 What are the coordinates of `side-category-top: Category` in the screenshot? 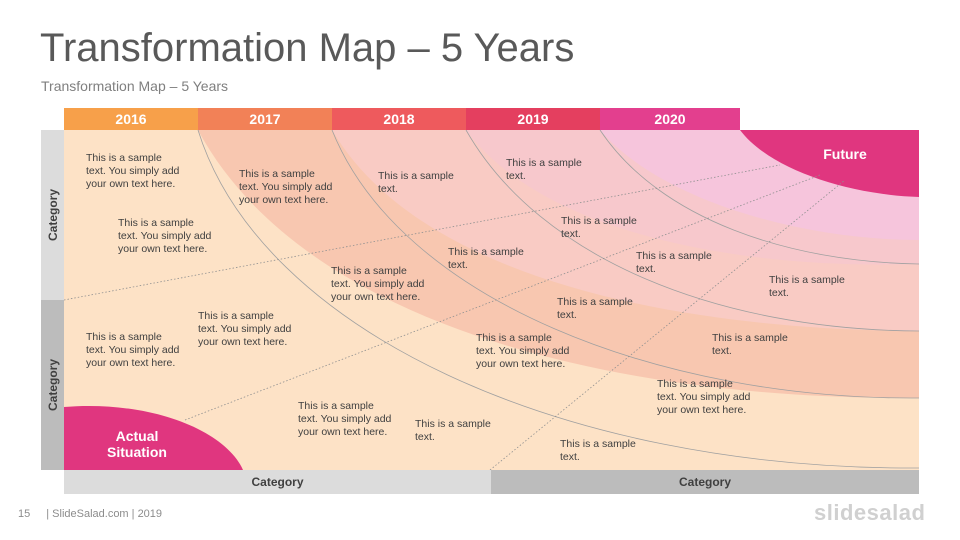 It's located at (52, 215).